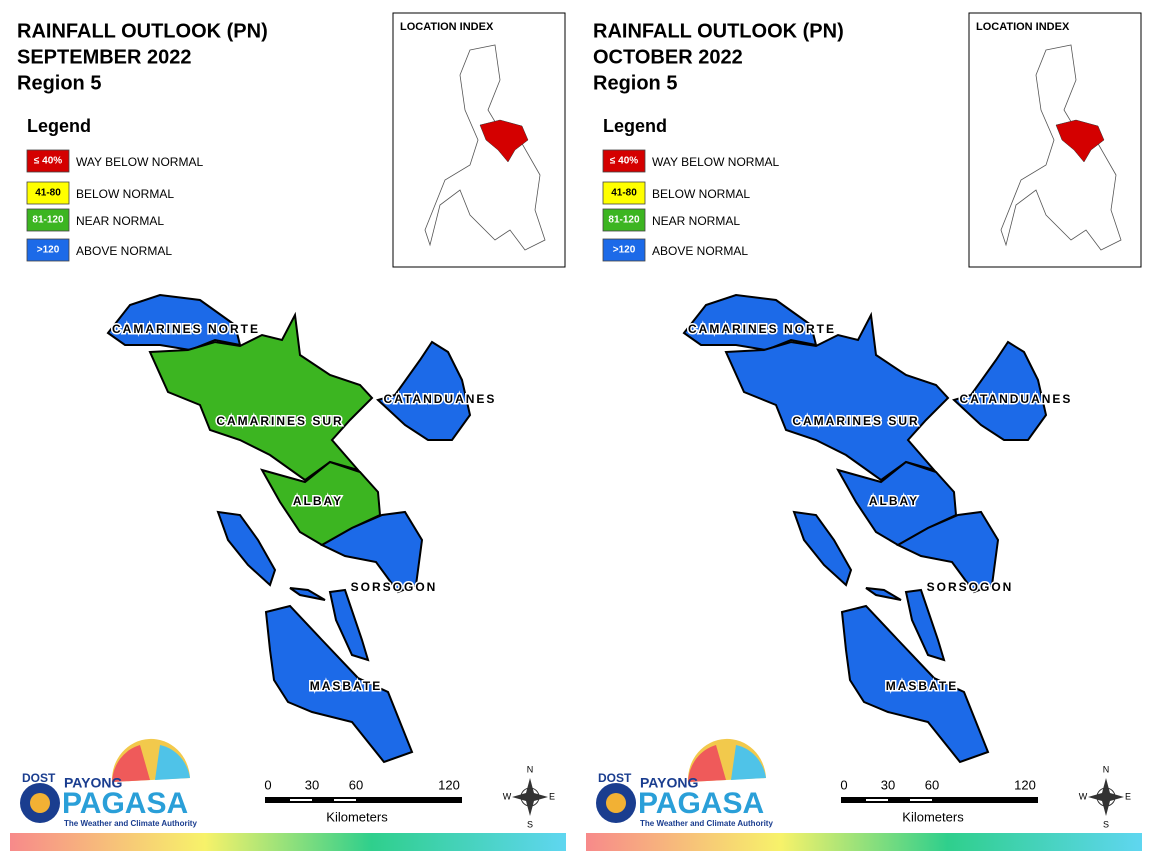 This screenshot has height=864, width=1152. I want to click on logo-pagasa: PAGASA, so click(701, 803).